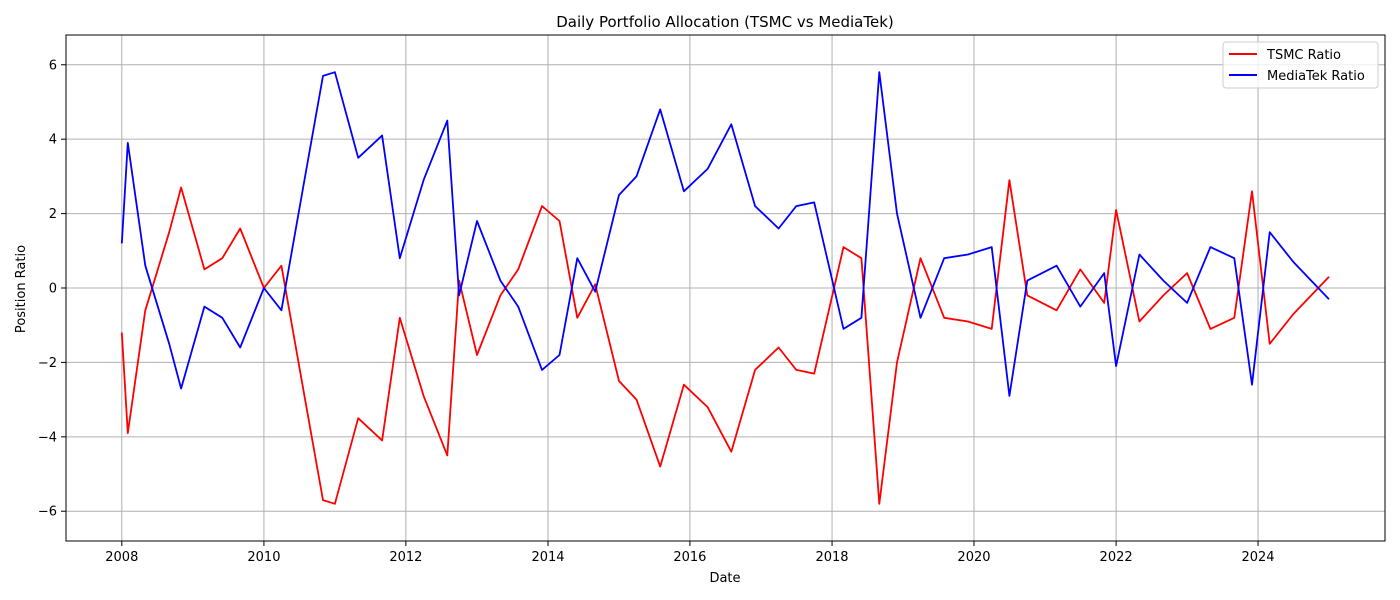 The width and height of the screenshot is (1400, 600). Describe the element at coordinates (973, 557) in the screenshot. I see `x-tick-label: 2020` at that location.